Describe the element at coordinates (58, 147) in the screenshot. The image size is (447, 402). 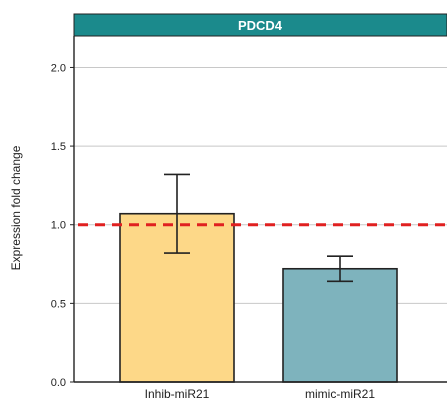
I see `y-tick-label: 1.5` at that location.